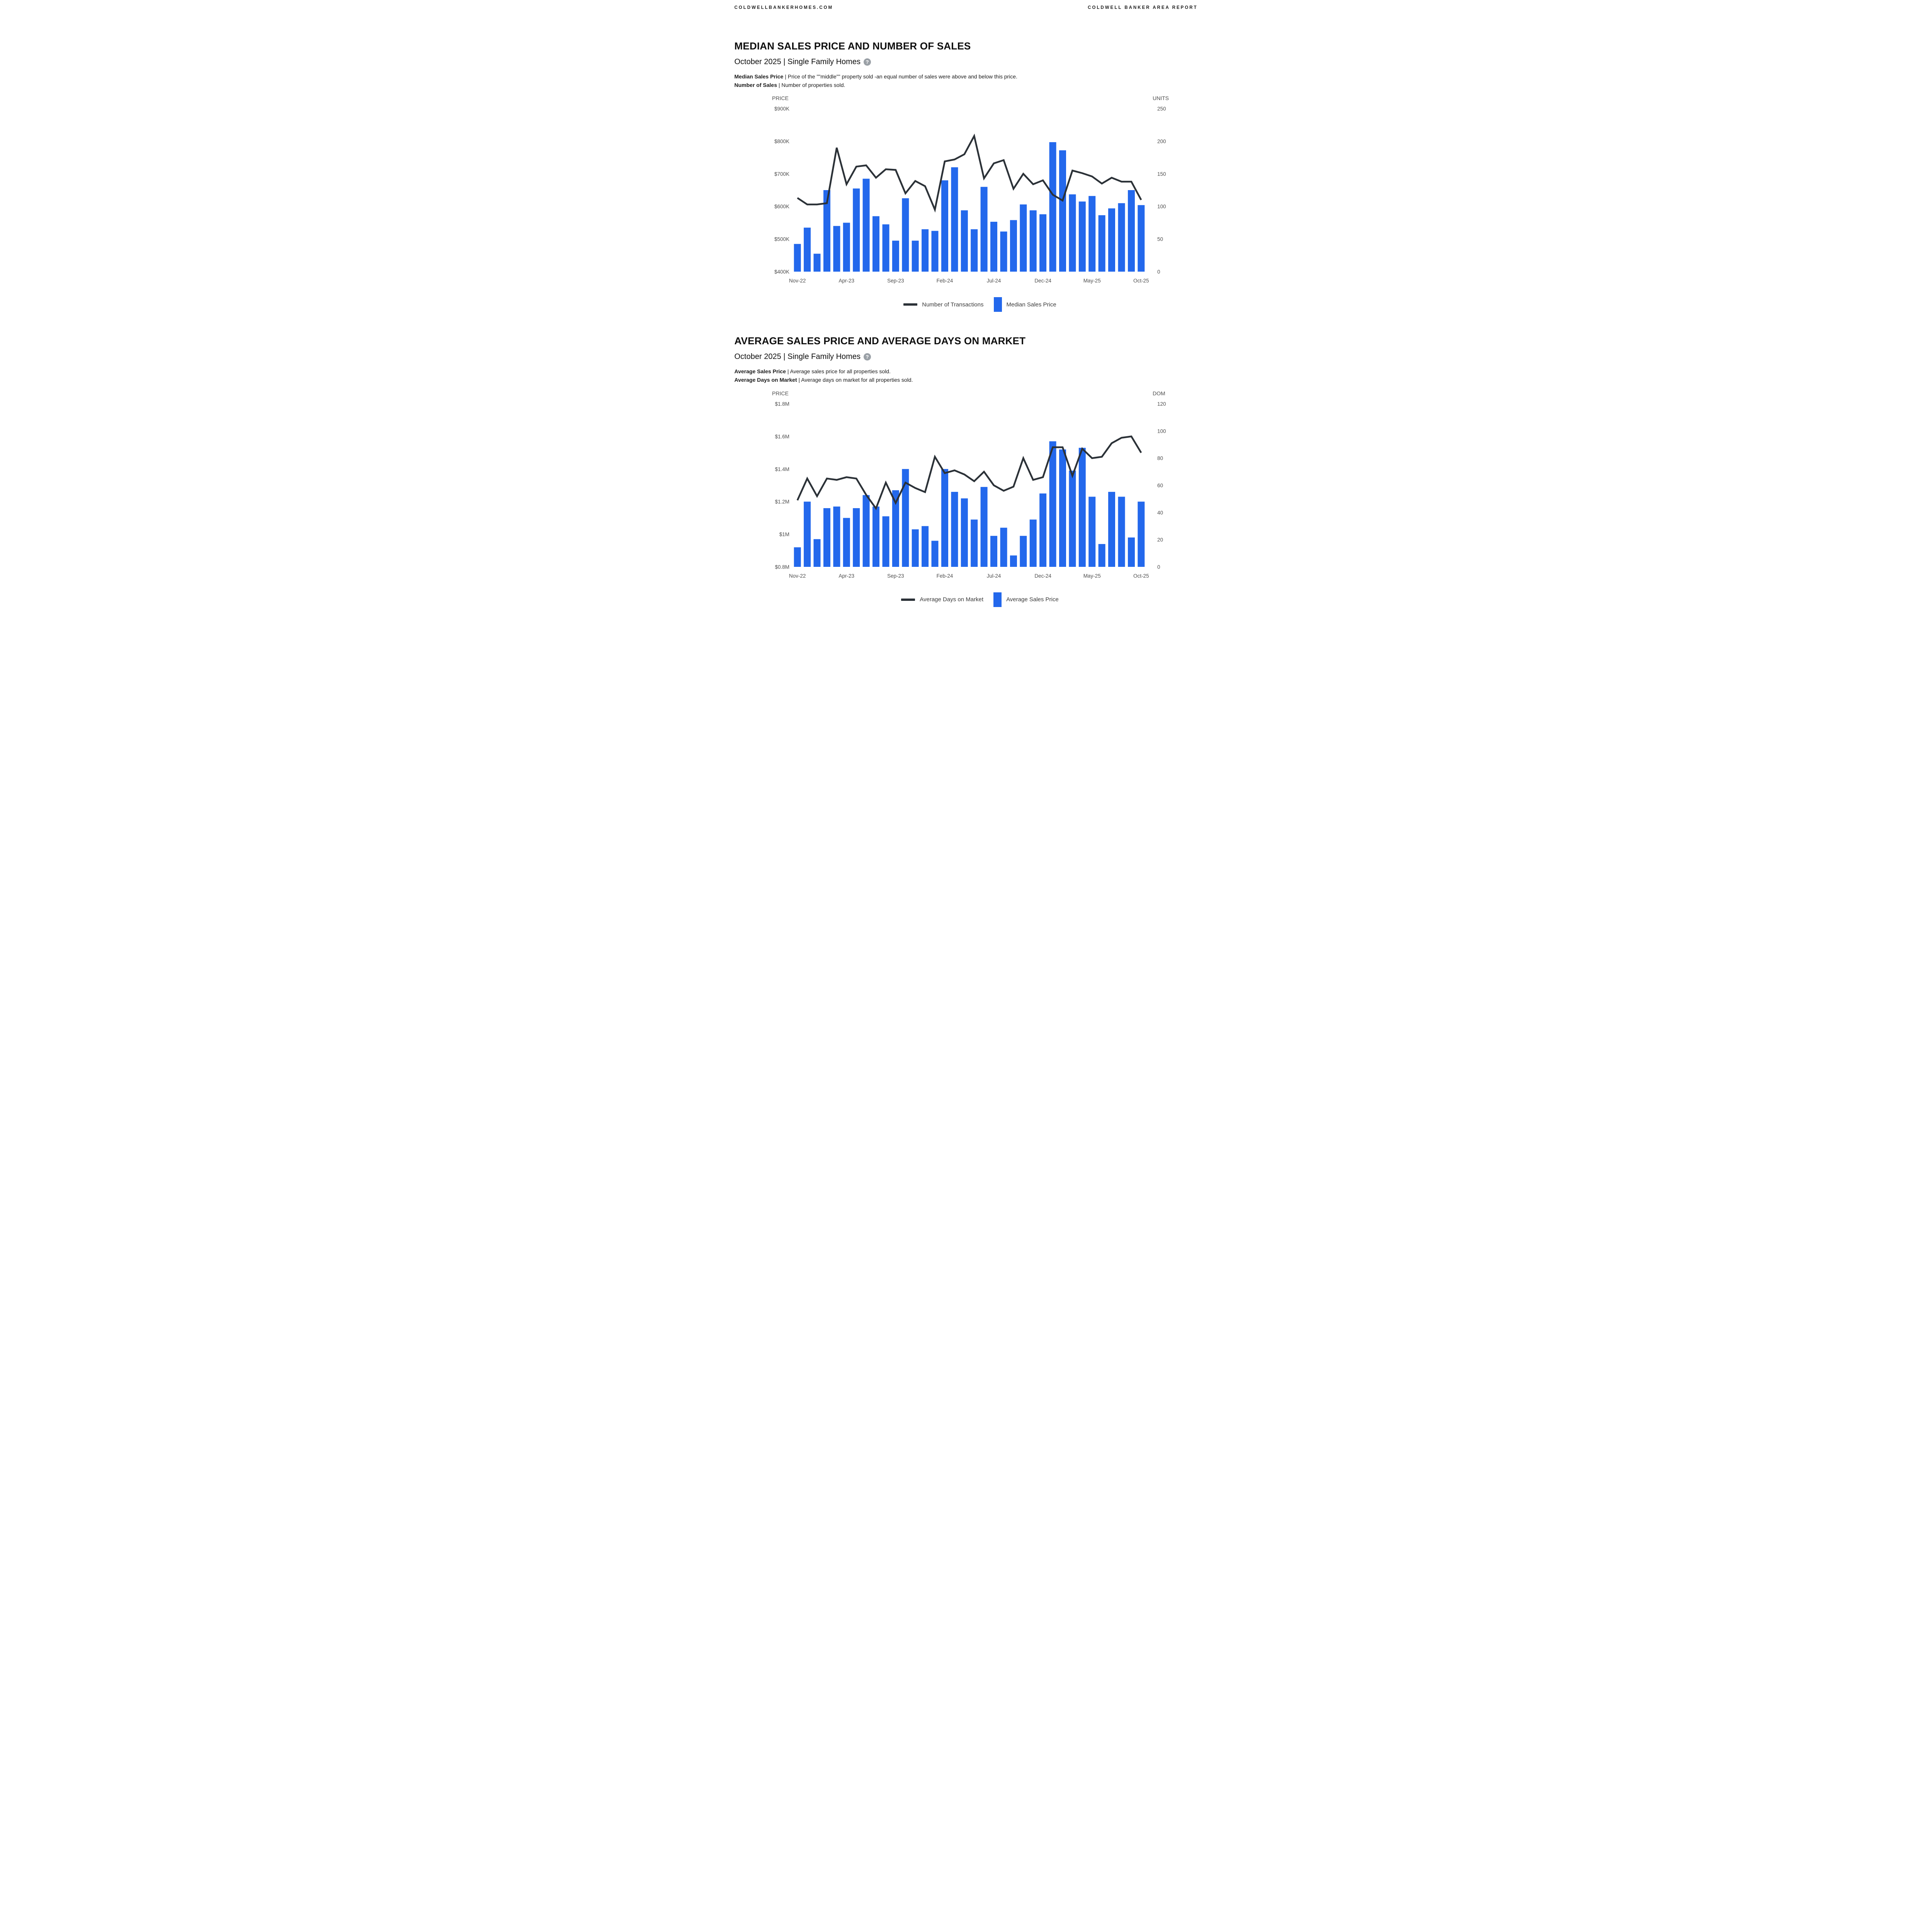 Image resolution: width=1932 pixels, height=1932 pixels. What do you see at coordinates (1162, 142) in the screenshot?
I see `svg-text: 200` at bounding box center [1162, 142].